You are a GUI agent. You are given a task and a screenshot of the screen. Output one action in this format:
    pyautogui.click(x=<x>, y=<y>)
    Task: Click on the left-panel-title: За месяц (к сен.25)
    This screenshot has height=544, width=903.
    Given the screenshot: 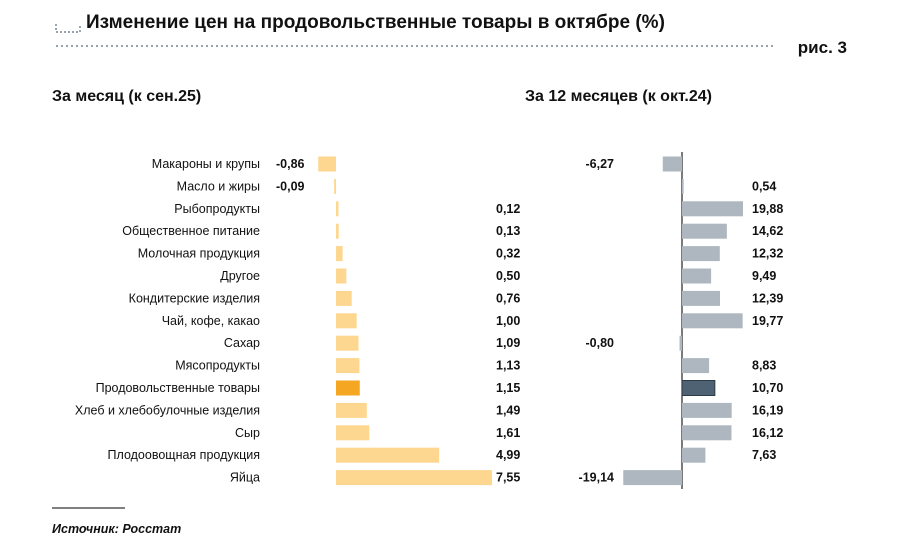 What is the action you would take?
    pyautogui.click(x=127, y=96)
    